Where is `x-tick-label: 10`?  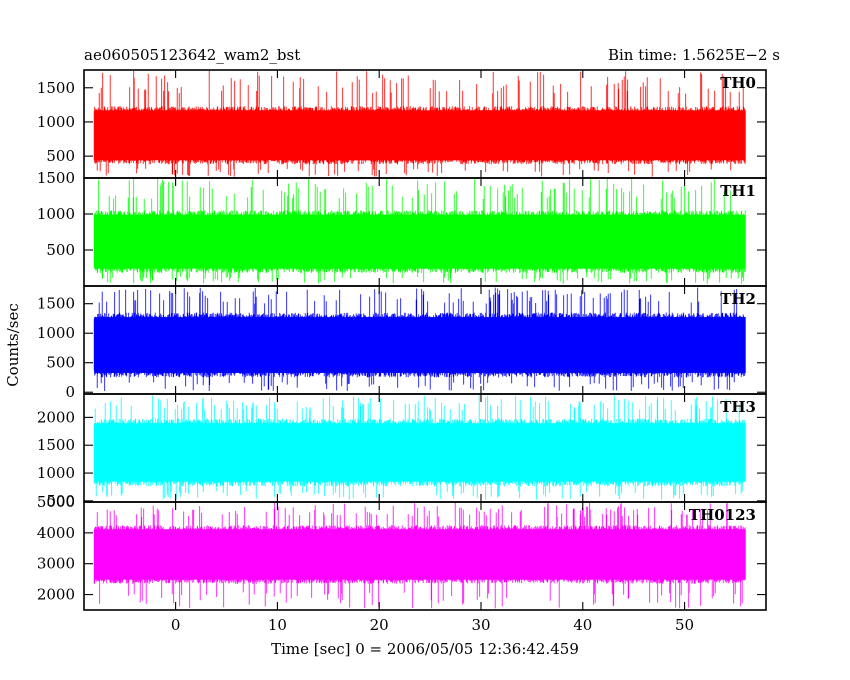
x-tick-label: 10 is located at coordinates (277, 625).